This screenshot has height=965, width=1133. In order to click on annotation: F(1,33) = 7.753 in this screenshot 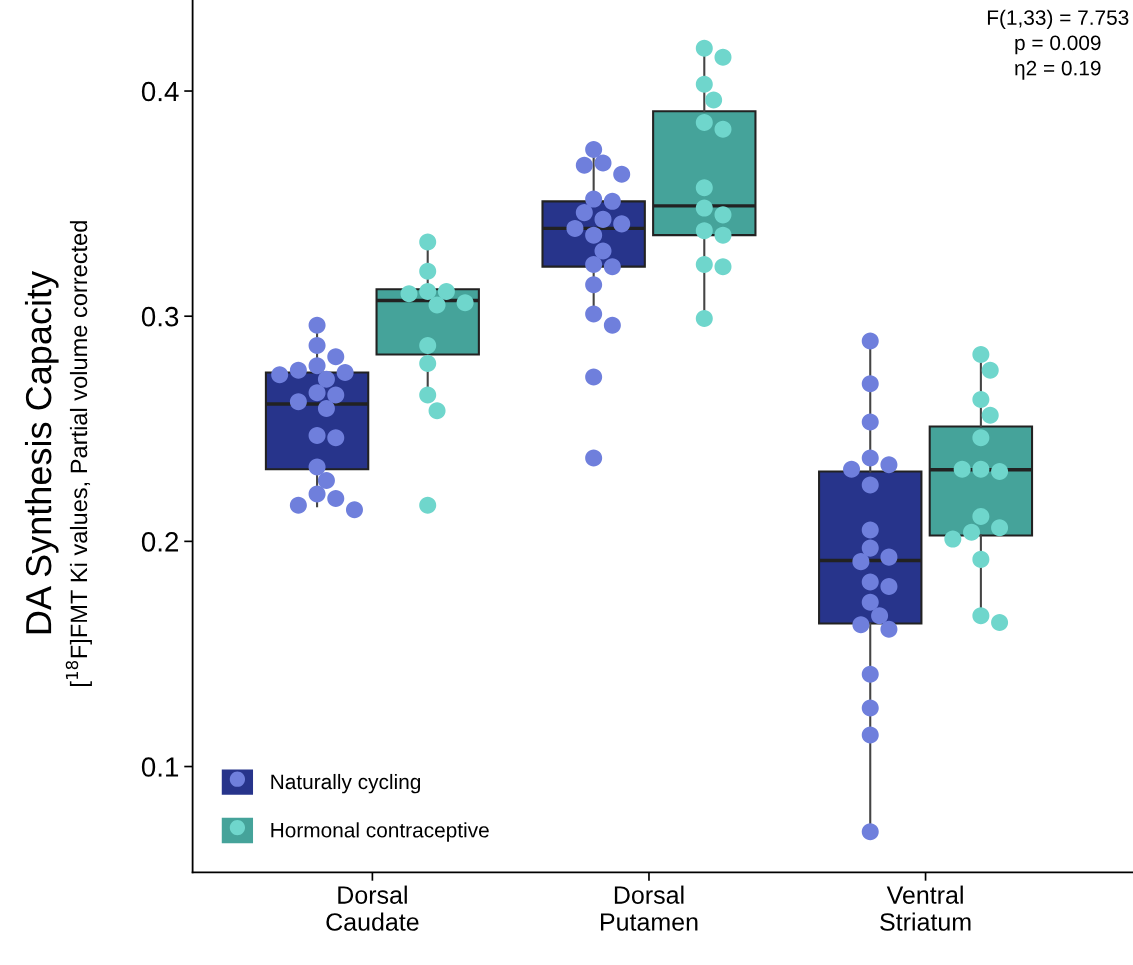, I will do `click(1058, 19)`.